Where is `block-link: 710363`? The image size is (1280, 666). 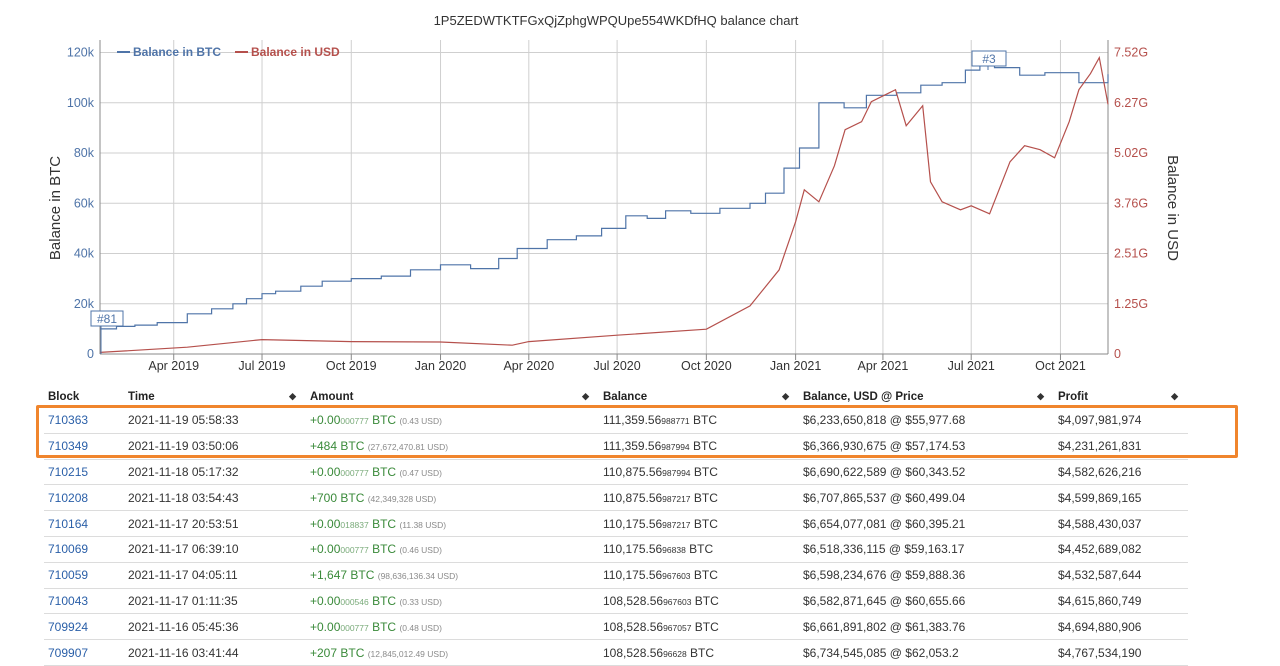
block-link: 710363 is located at coordinates (68, 420).